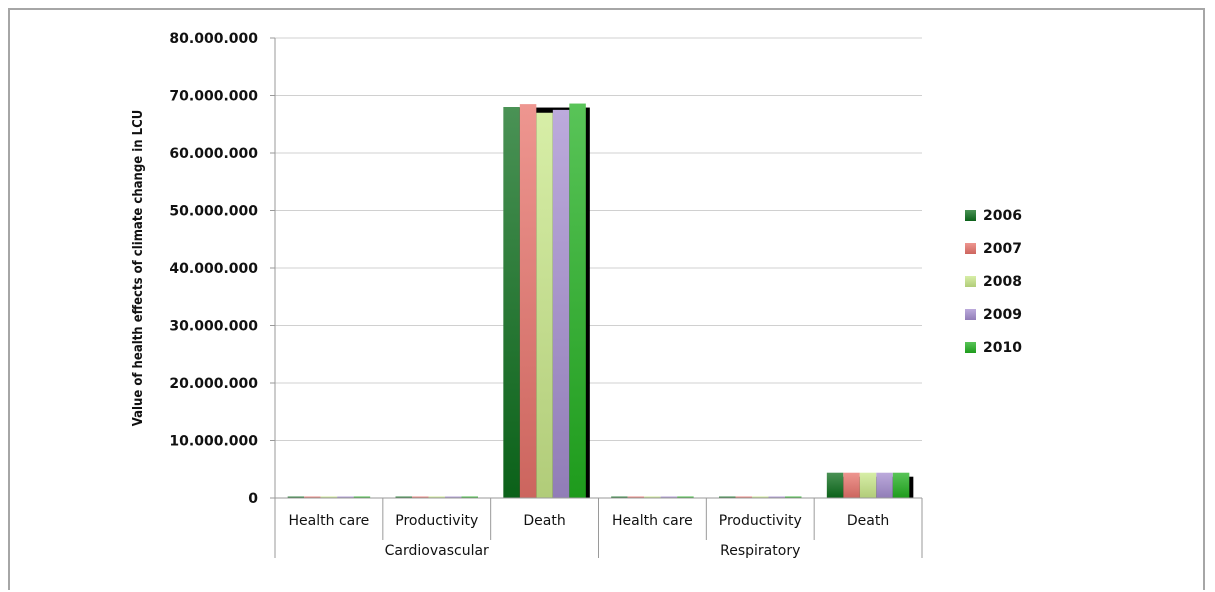 The image size is (1215, 592). Describe the element at coordinates (970, 248) in the screenshot. I see `legend-swatch-2007` at that location.